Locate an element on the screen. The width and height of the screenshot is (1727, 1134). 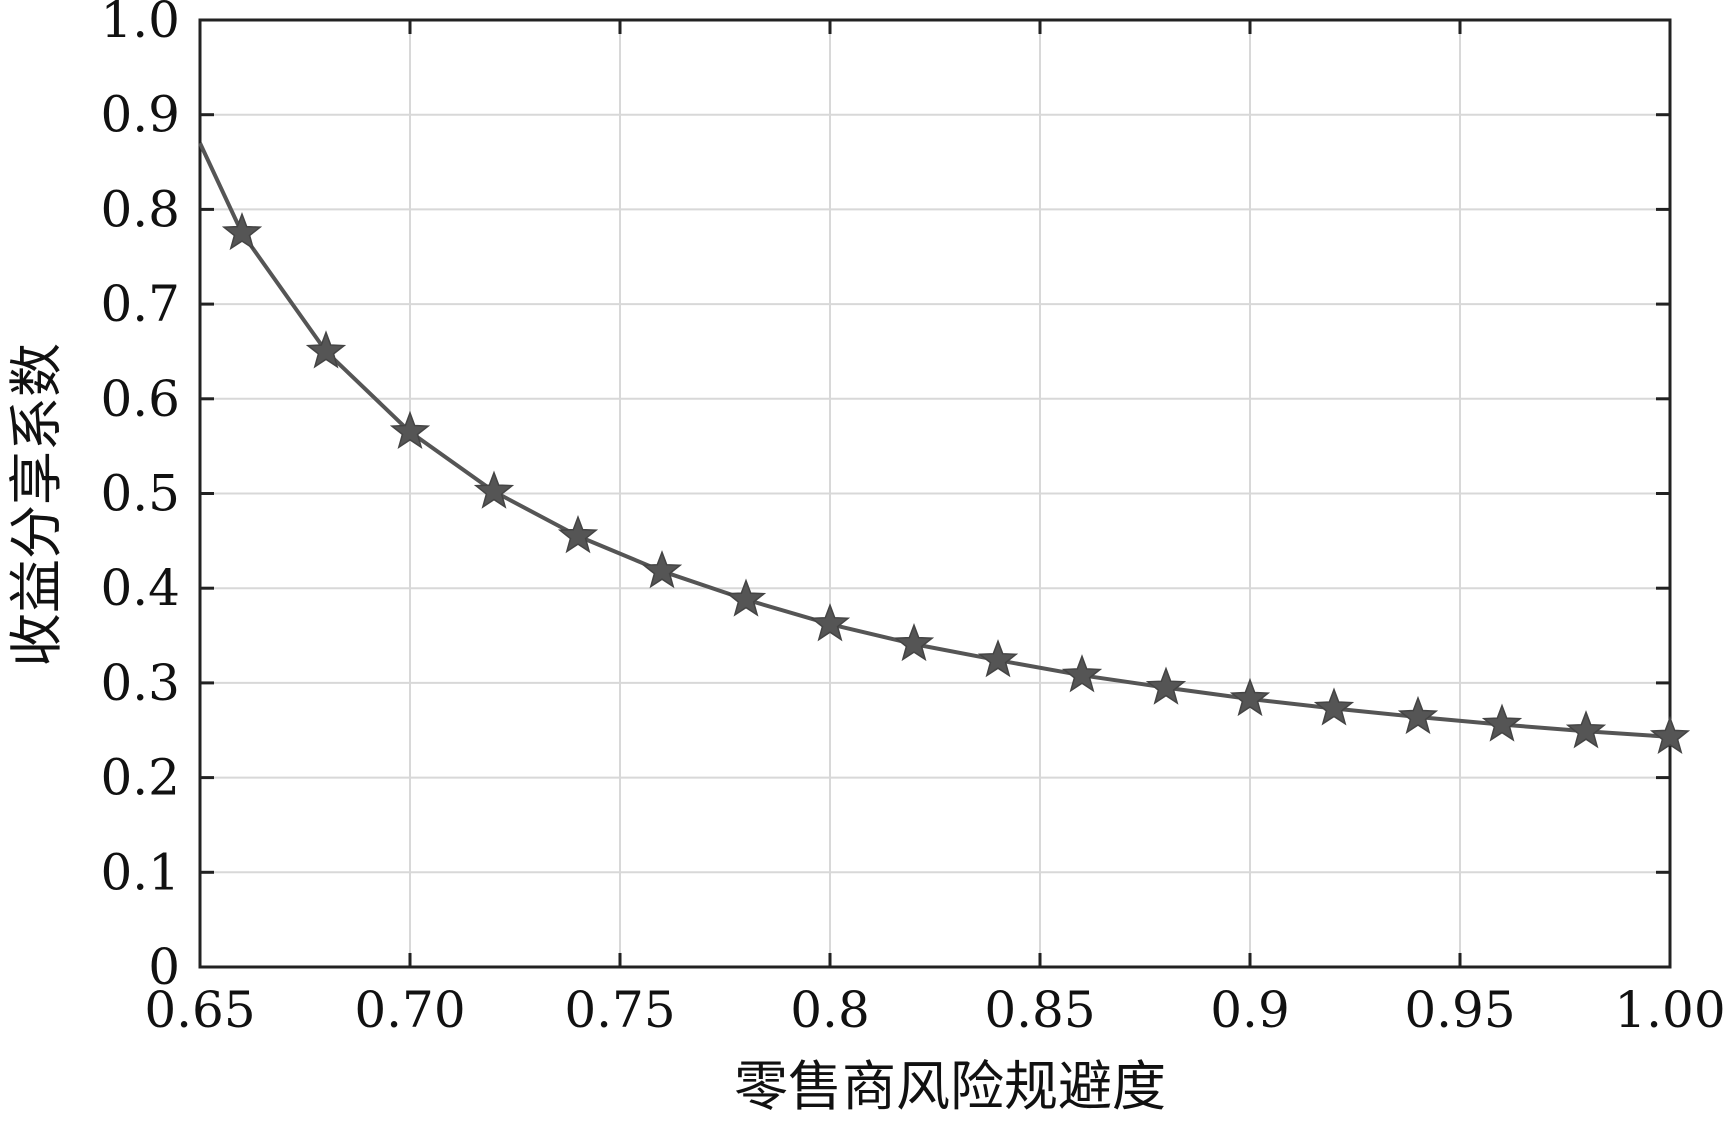
y-tick-label: 0.7 is located at coordinates (140, 304).